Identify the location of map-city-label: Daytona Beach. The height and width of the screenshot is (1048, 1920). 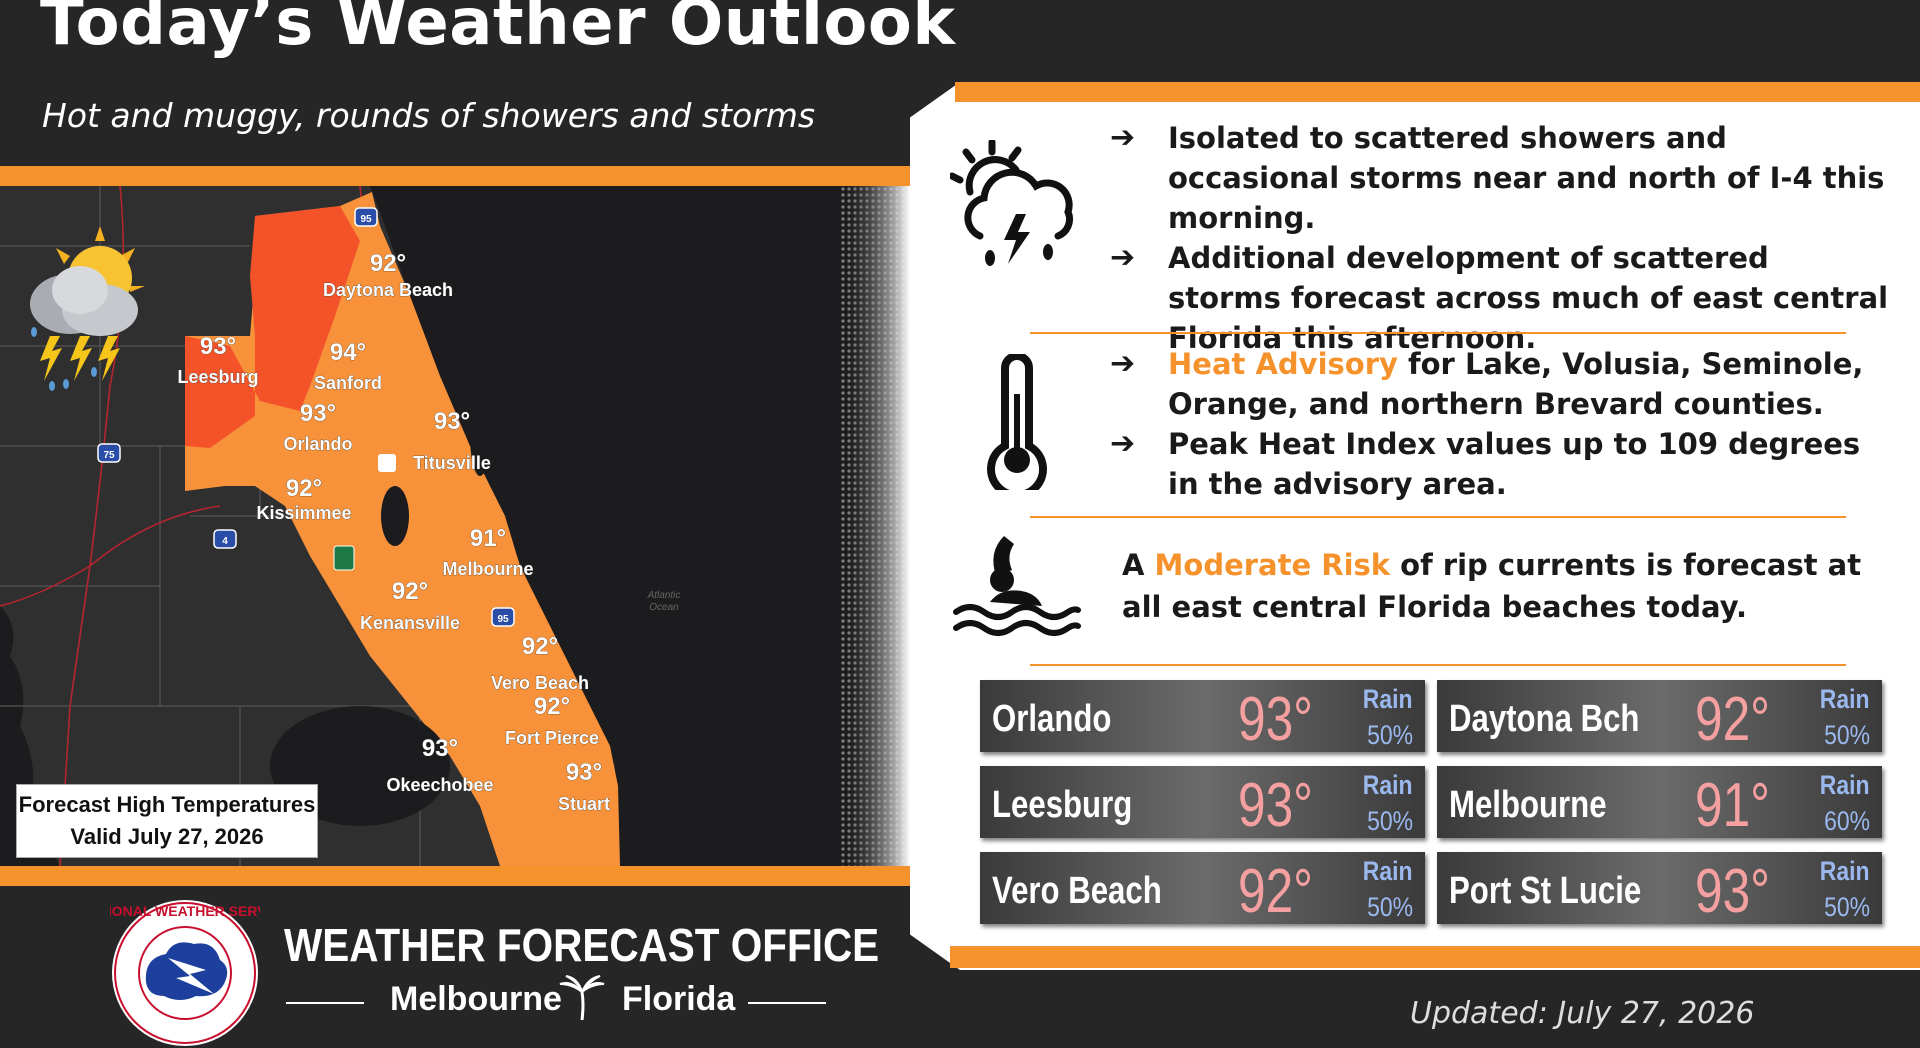
(388, 290).